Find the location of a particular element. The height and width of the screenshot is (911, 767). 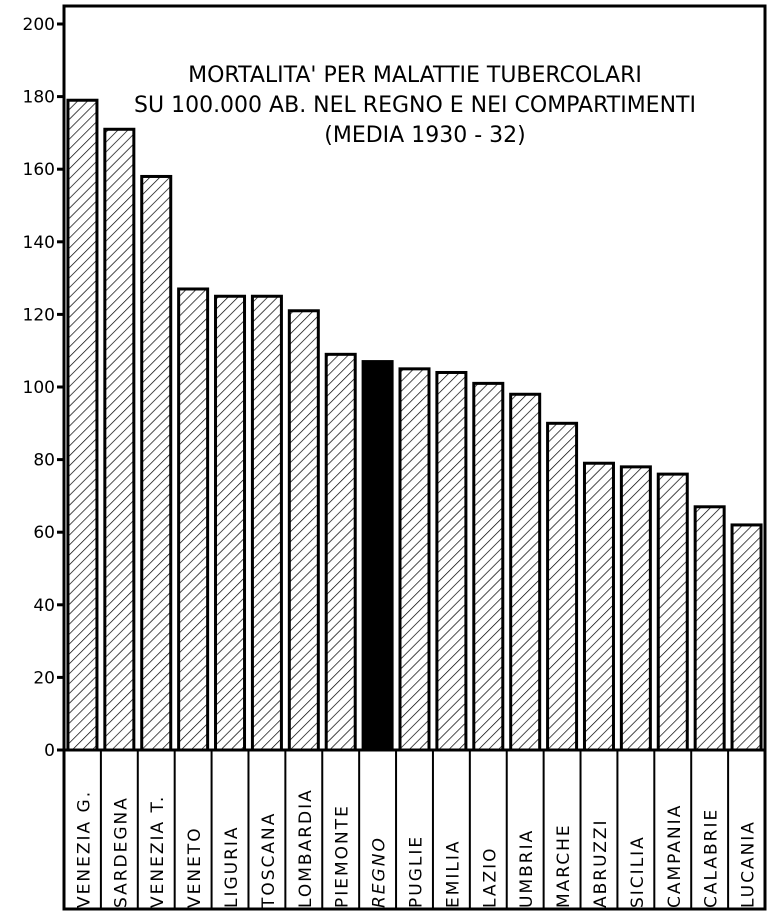

x-tick-label: PIEMONTE is located at coordinates (343, 856).